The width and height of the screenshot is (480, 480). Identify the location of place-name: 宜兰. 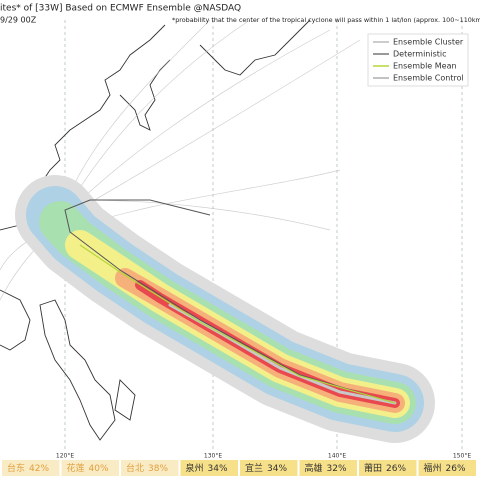
(254, 468).